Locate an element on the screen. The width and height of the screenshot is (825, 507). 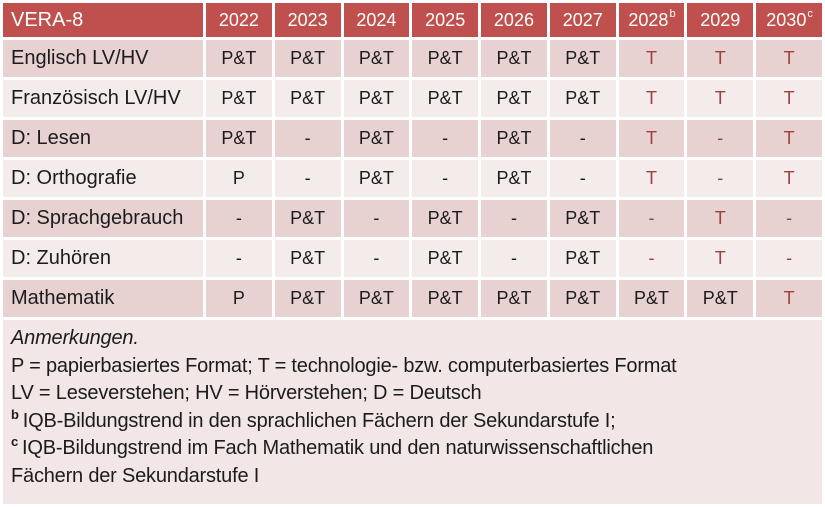
year-label: 2029 is located at coordinates (720, 19).